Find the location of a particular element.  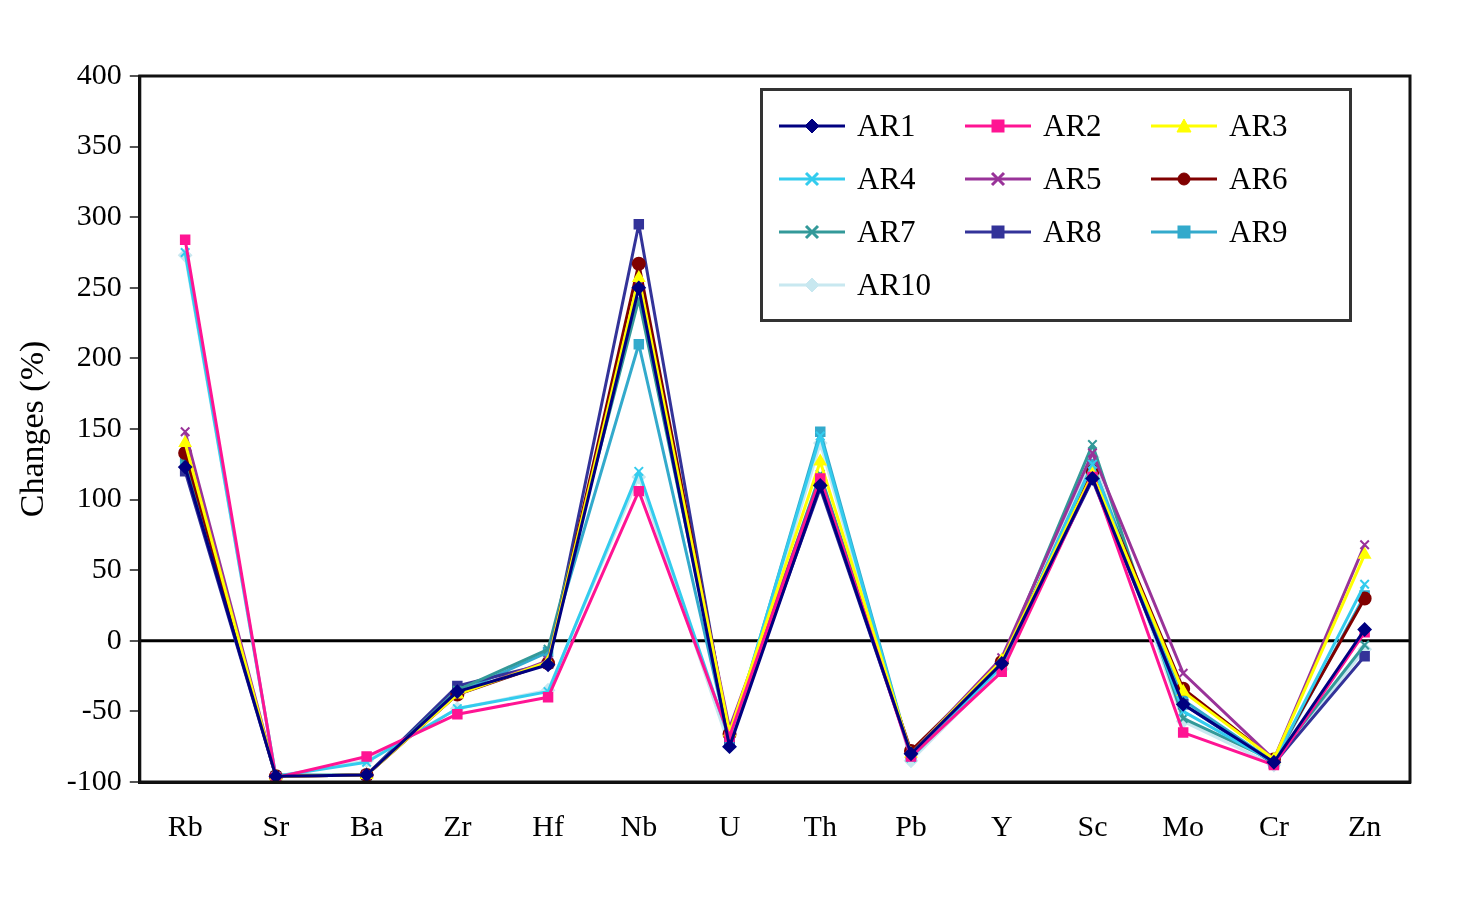

legend-label: AR7 is located at coordinates (886, 231).